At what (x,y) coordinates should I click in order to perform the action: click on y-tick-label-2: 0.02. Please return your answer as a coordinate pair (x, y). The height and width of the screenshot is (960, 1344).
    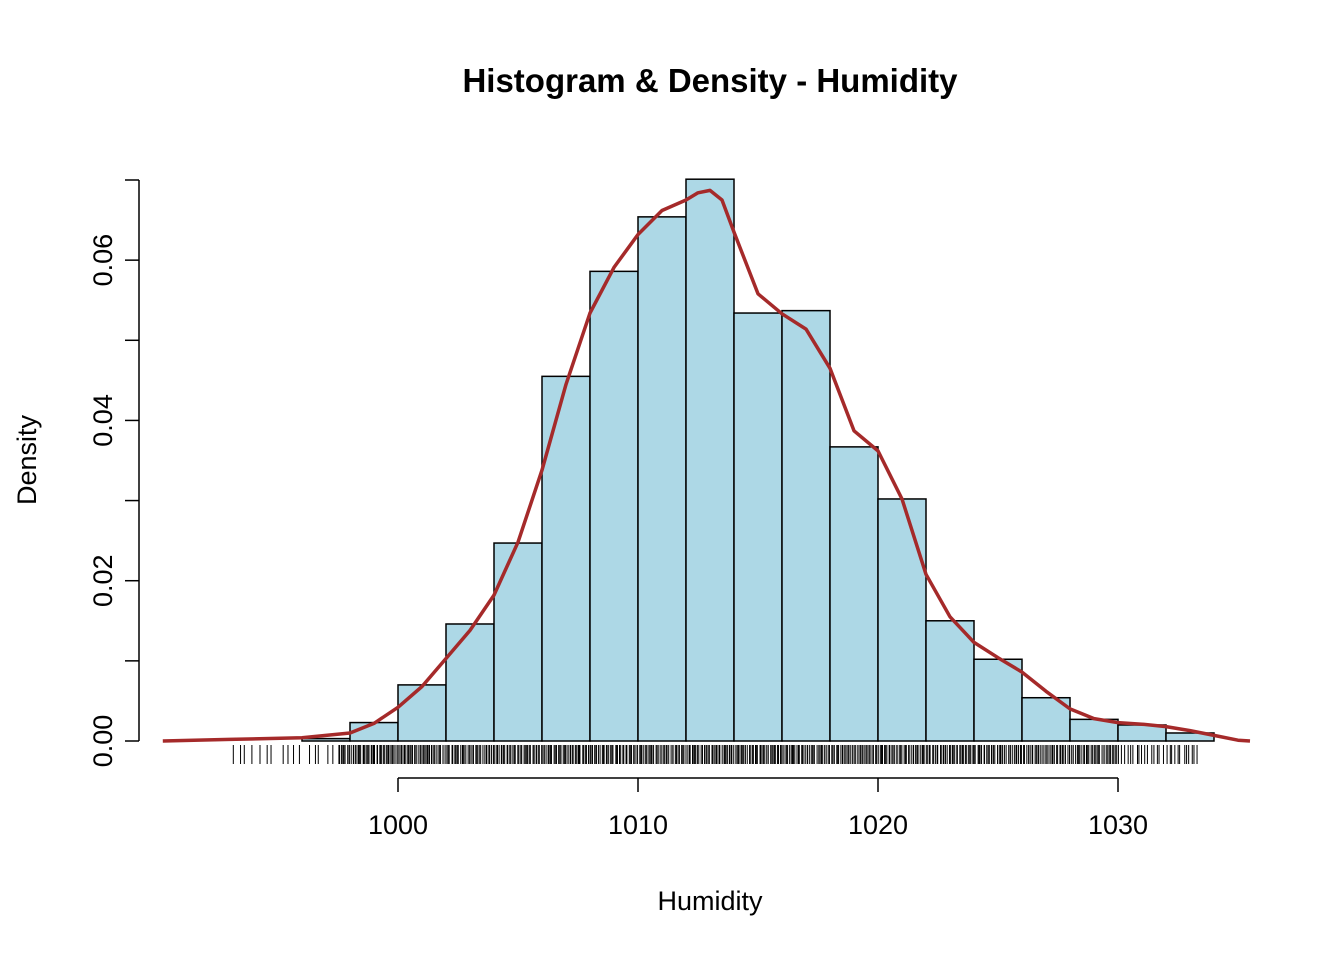
    Looking at the image, I should click on (103, 580).